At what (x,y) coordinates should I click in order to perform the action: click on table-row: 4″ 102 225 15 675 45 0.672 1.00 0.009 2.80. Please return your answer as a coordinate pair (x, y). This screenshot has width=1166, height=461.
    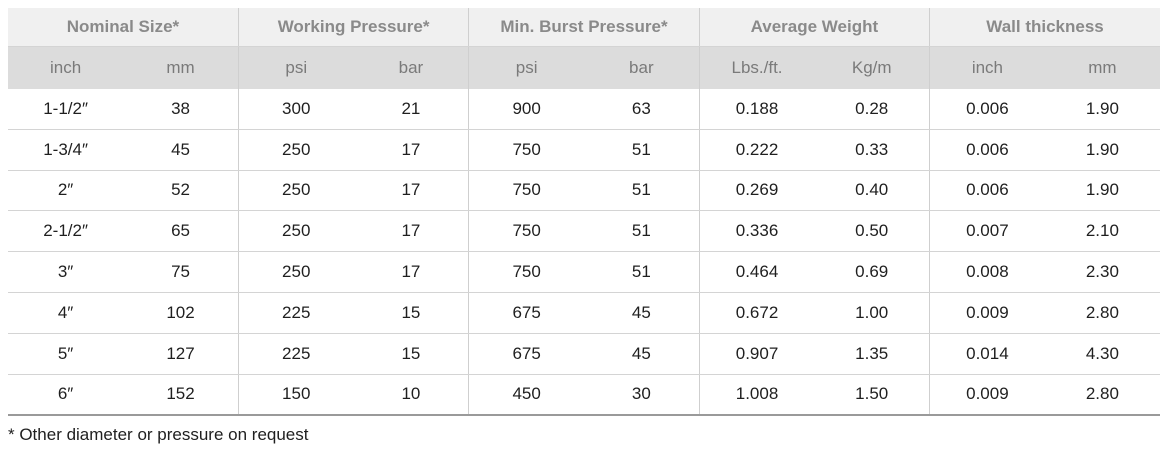
    Looking at the image, I should click on (584, 313).